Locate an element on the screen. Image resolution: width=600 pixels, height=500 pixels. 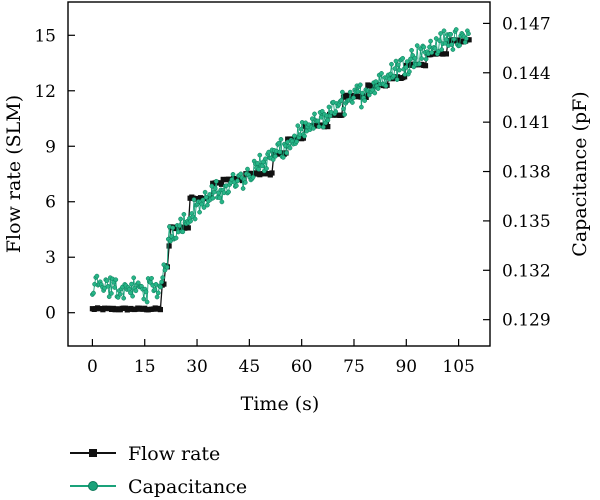
legend-label-capacitance: Capacitance is located at coordinates (187, 487).